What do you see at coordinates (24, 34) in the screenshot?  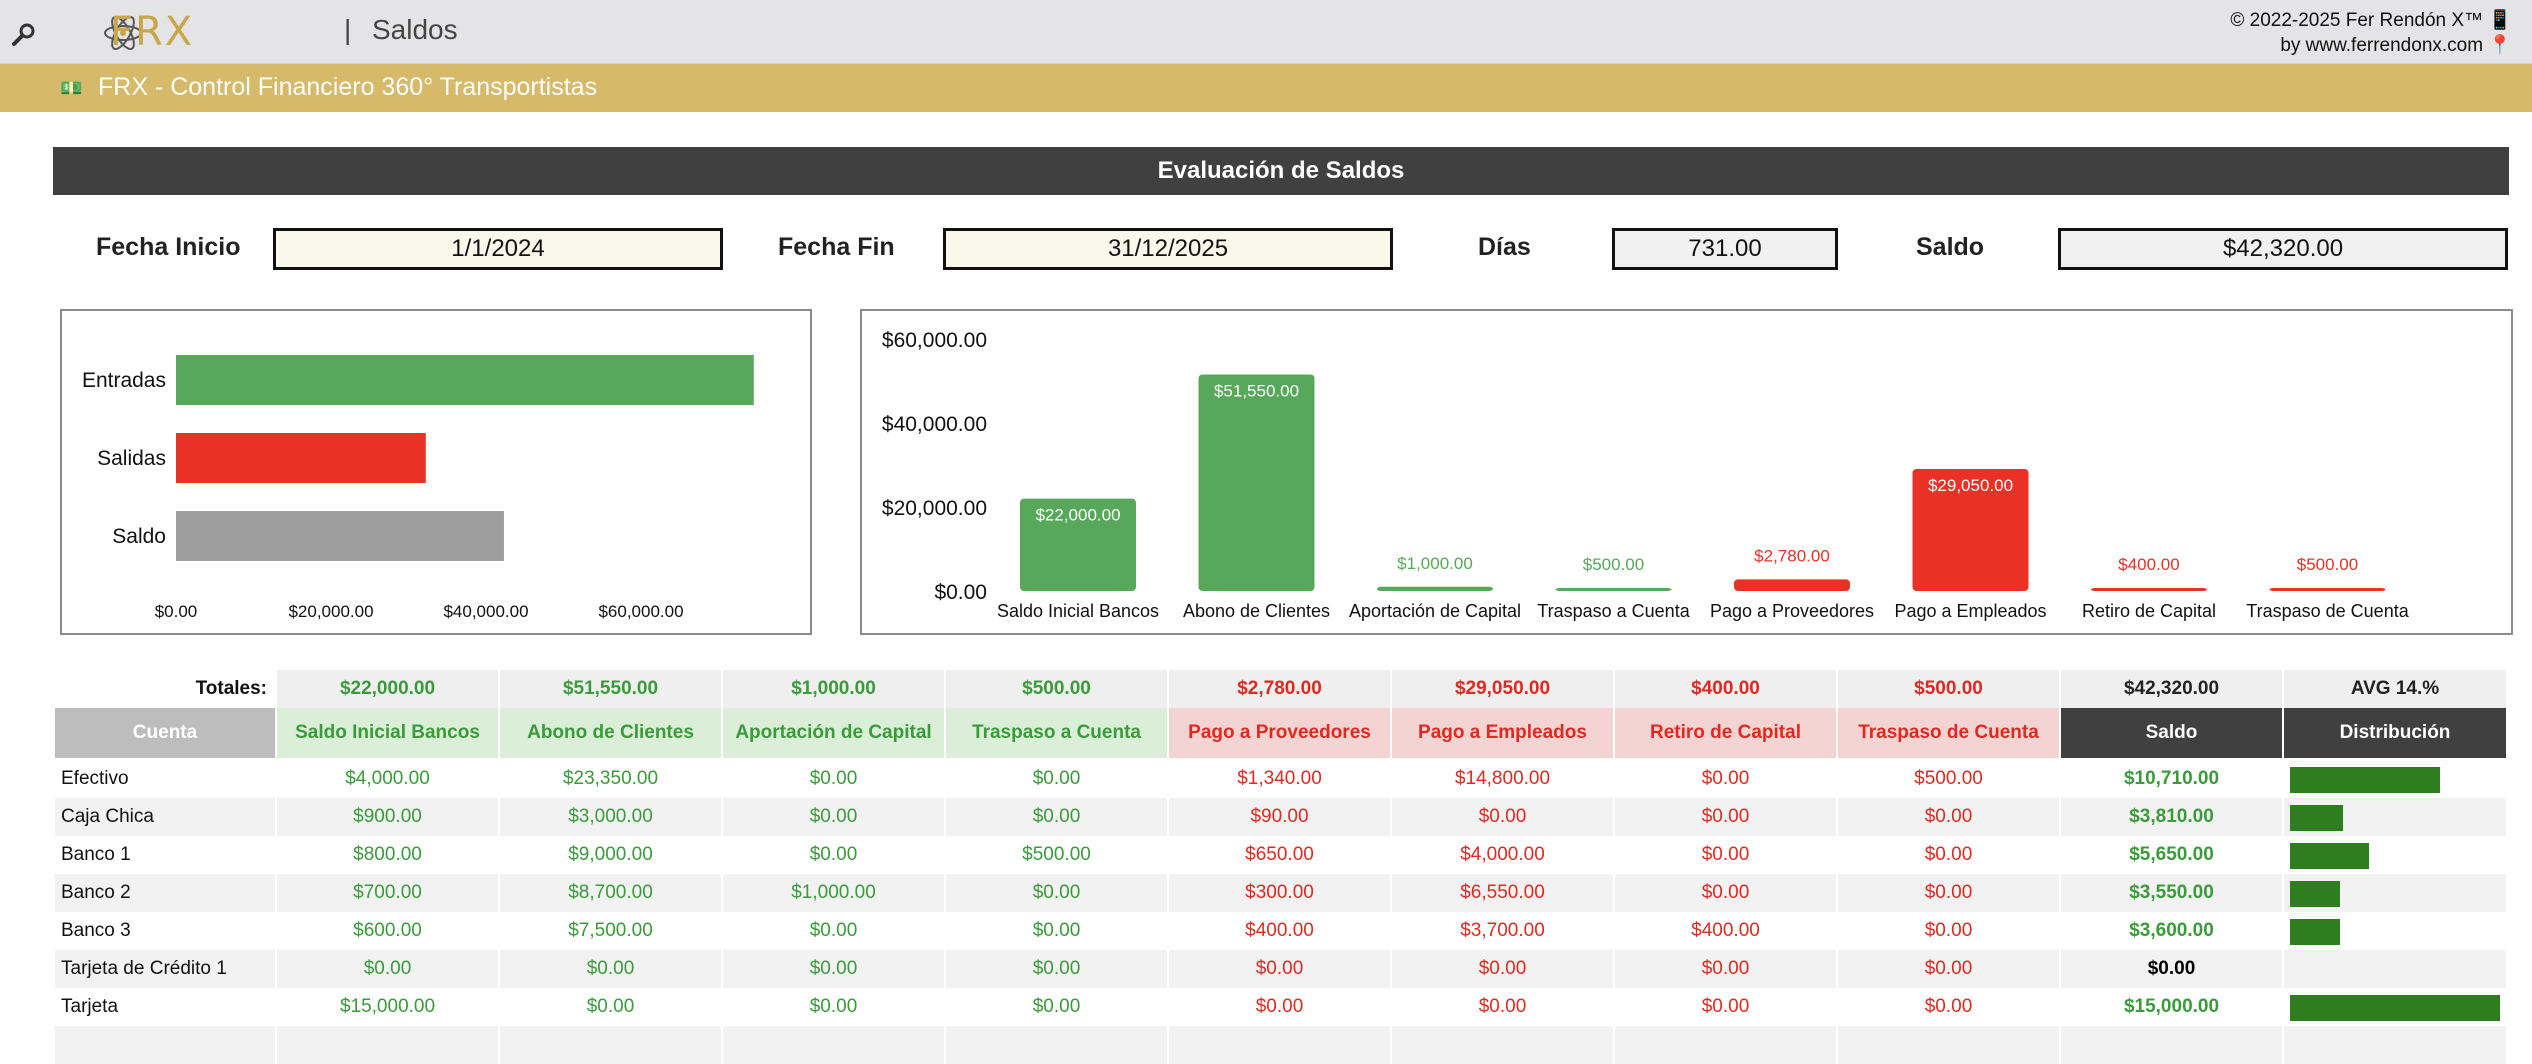 I see `search-icon` at bounding box center [24, 34].